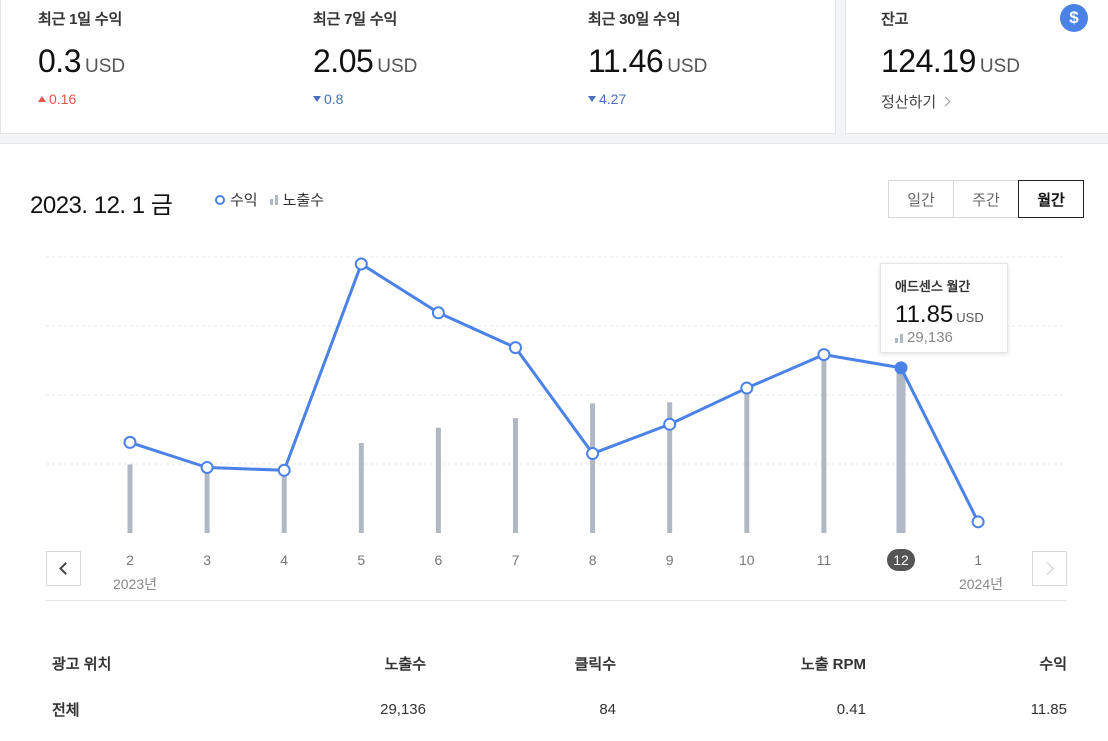 The height and width of the screenshot is (741, 1108). What do you see at coordinates (81, 57) in the screenshot?
I see `stat-1day: 최근 1일 수익 0.3 USD 0.16` at bounding box center [81, 57].